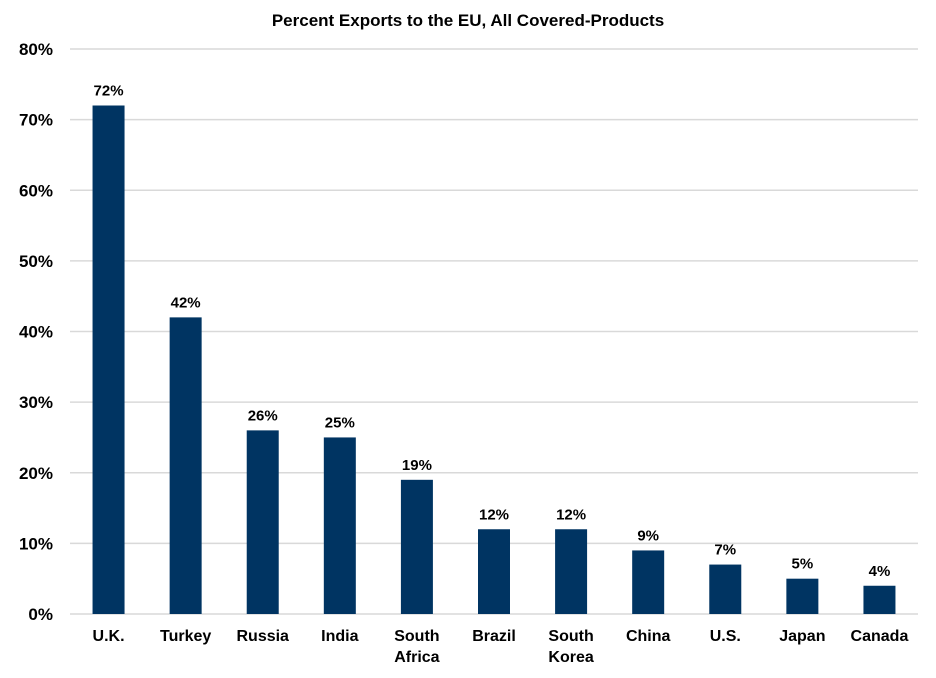  I want to click on y-tick-label: 60%, so click(36, 190).